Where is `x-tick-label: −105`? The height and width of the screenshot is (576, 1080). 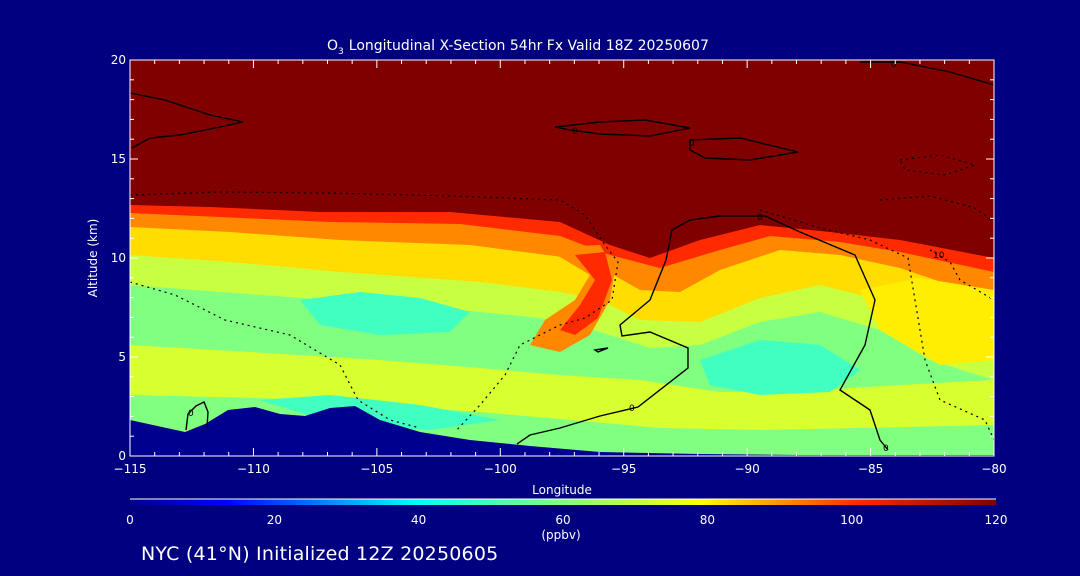 x-tick-label: −105 is located at coordinates (376, 469).